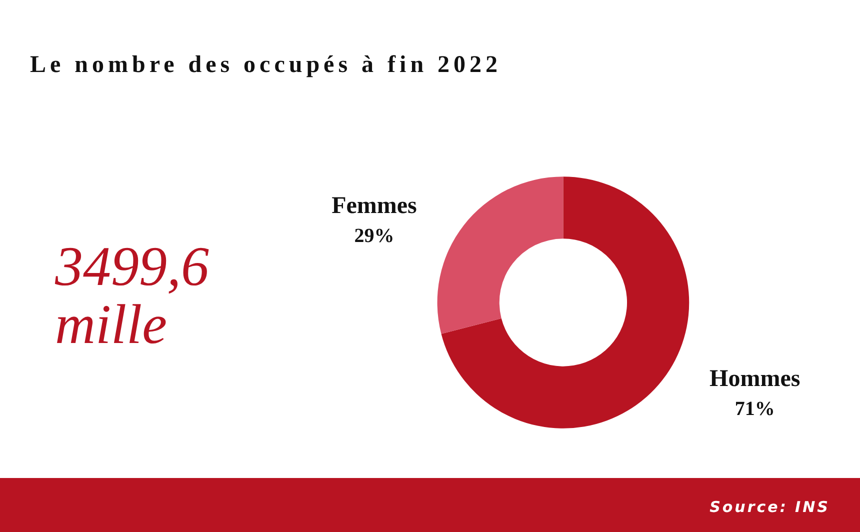 The width and height of the screenshot is (860, 532). I want to click on data-label: 71%, so click(754, 409).